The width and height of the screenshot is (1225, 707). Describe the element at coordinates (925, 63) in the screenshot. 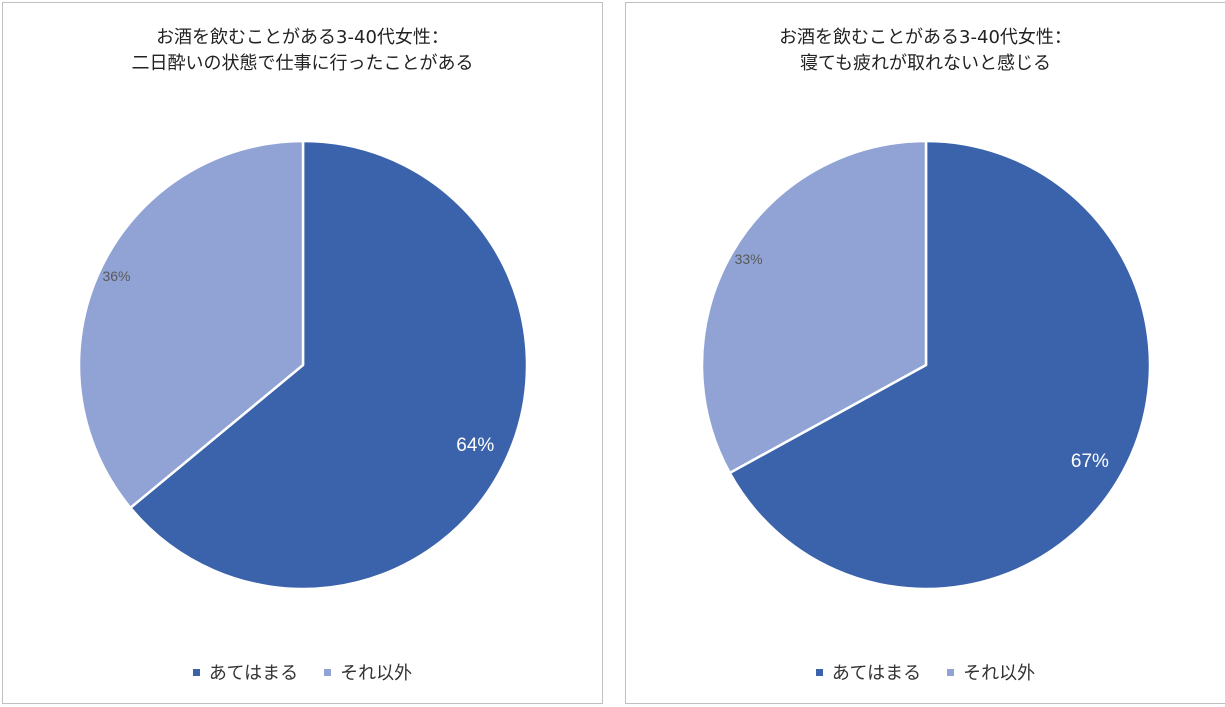

I see `chart-title-line-2: 寝ても疲れが取れないと感じる` at that location.